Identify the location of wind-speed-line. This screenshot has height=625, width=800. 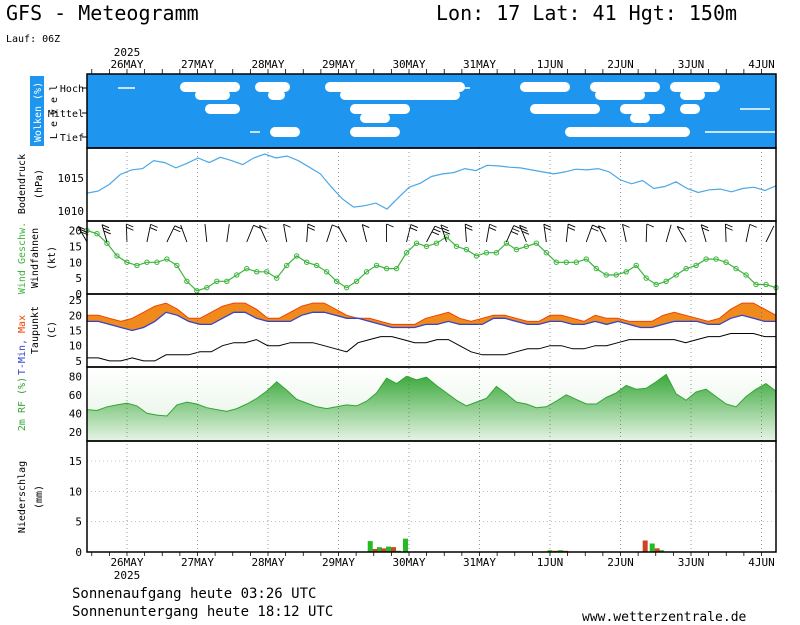
(431, 260).